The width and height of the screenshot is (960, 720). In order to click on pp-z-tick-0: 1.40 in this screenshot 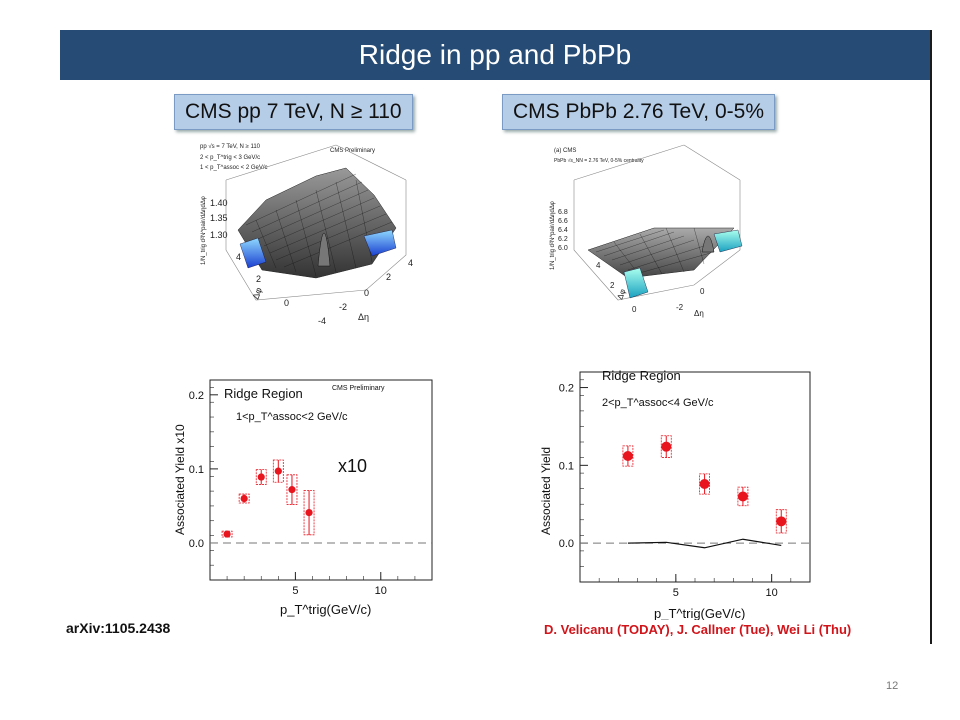, I will do `click(219, 203)`.